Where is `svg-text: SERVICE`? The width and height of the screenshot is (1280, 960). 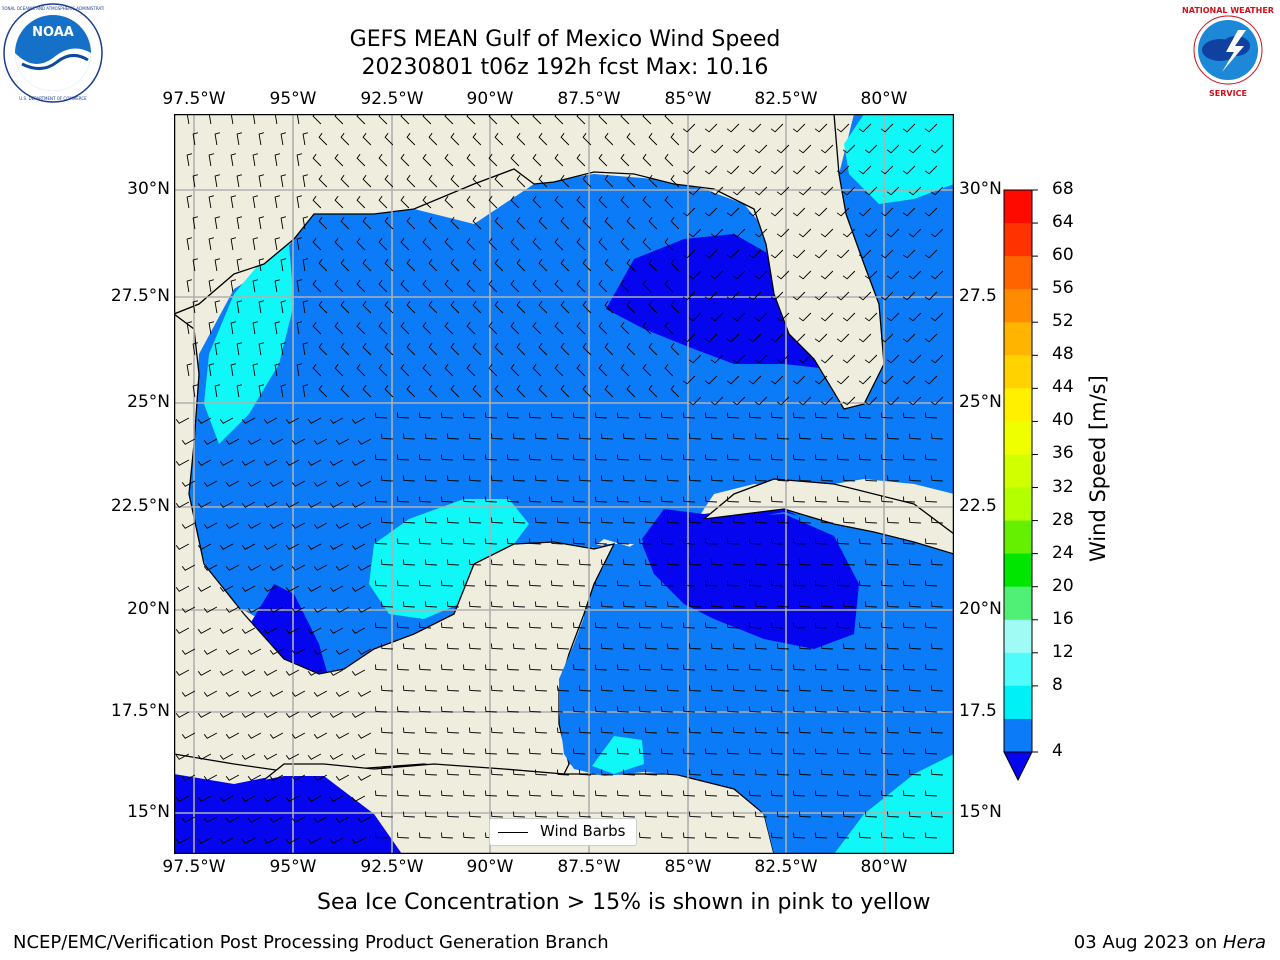 svg-text: SERVICE is located at coordinates (1228, 93).